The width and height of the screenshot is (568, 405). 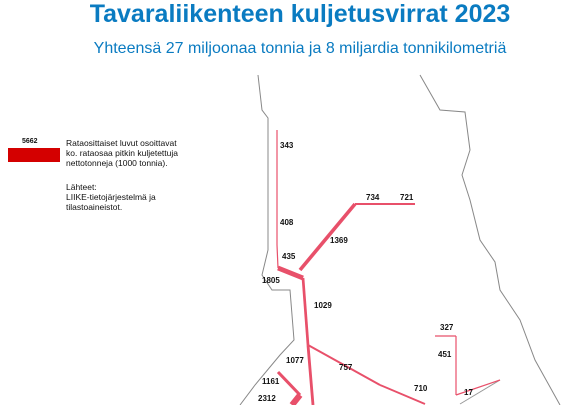 I want to click on legend-source: Lähteet:, so click(x=81, y=187).